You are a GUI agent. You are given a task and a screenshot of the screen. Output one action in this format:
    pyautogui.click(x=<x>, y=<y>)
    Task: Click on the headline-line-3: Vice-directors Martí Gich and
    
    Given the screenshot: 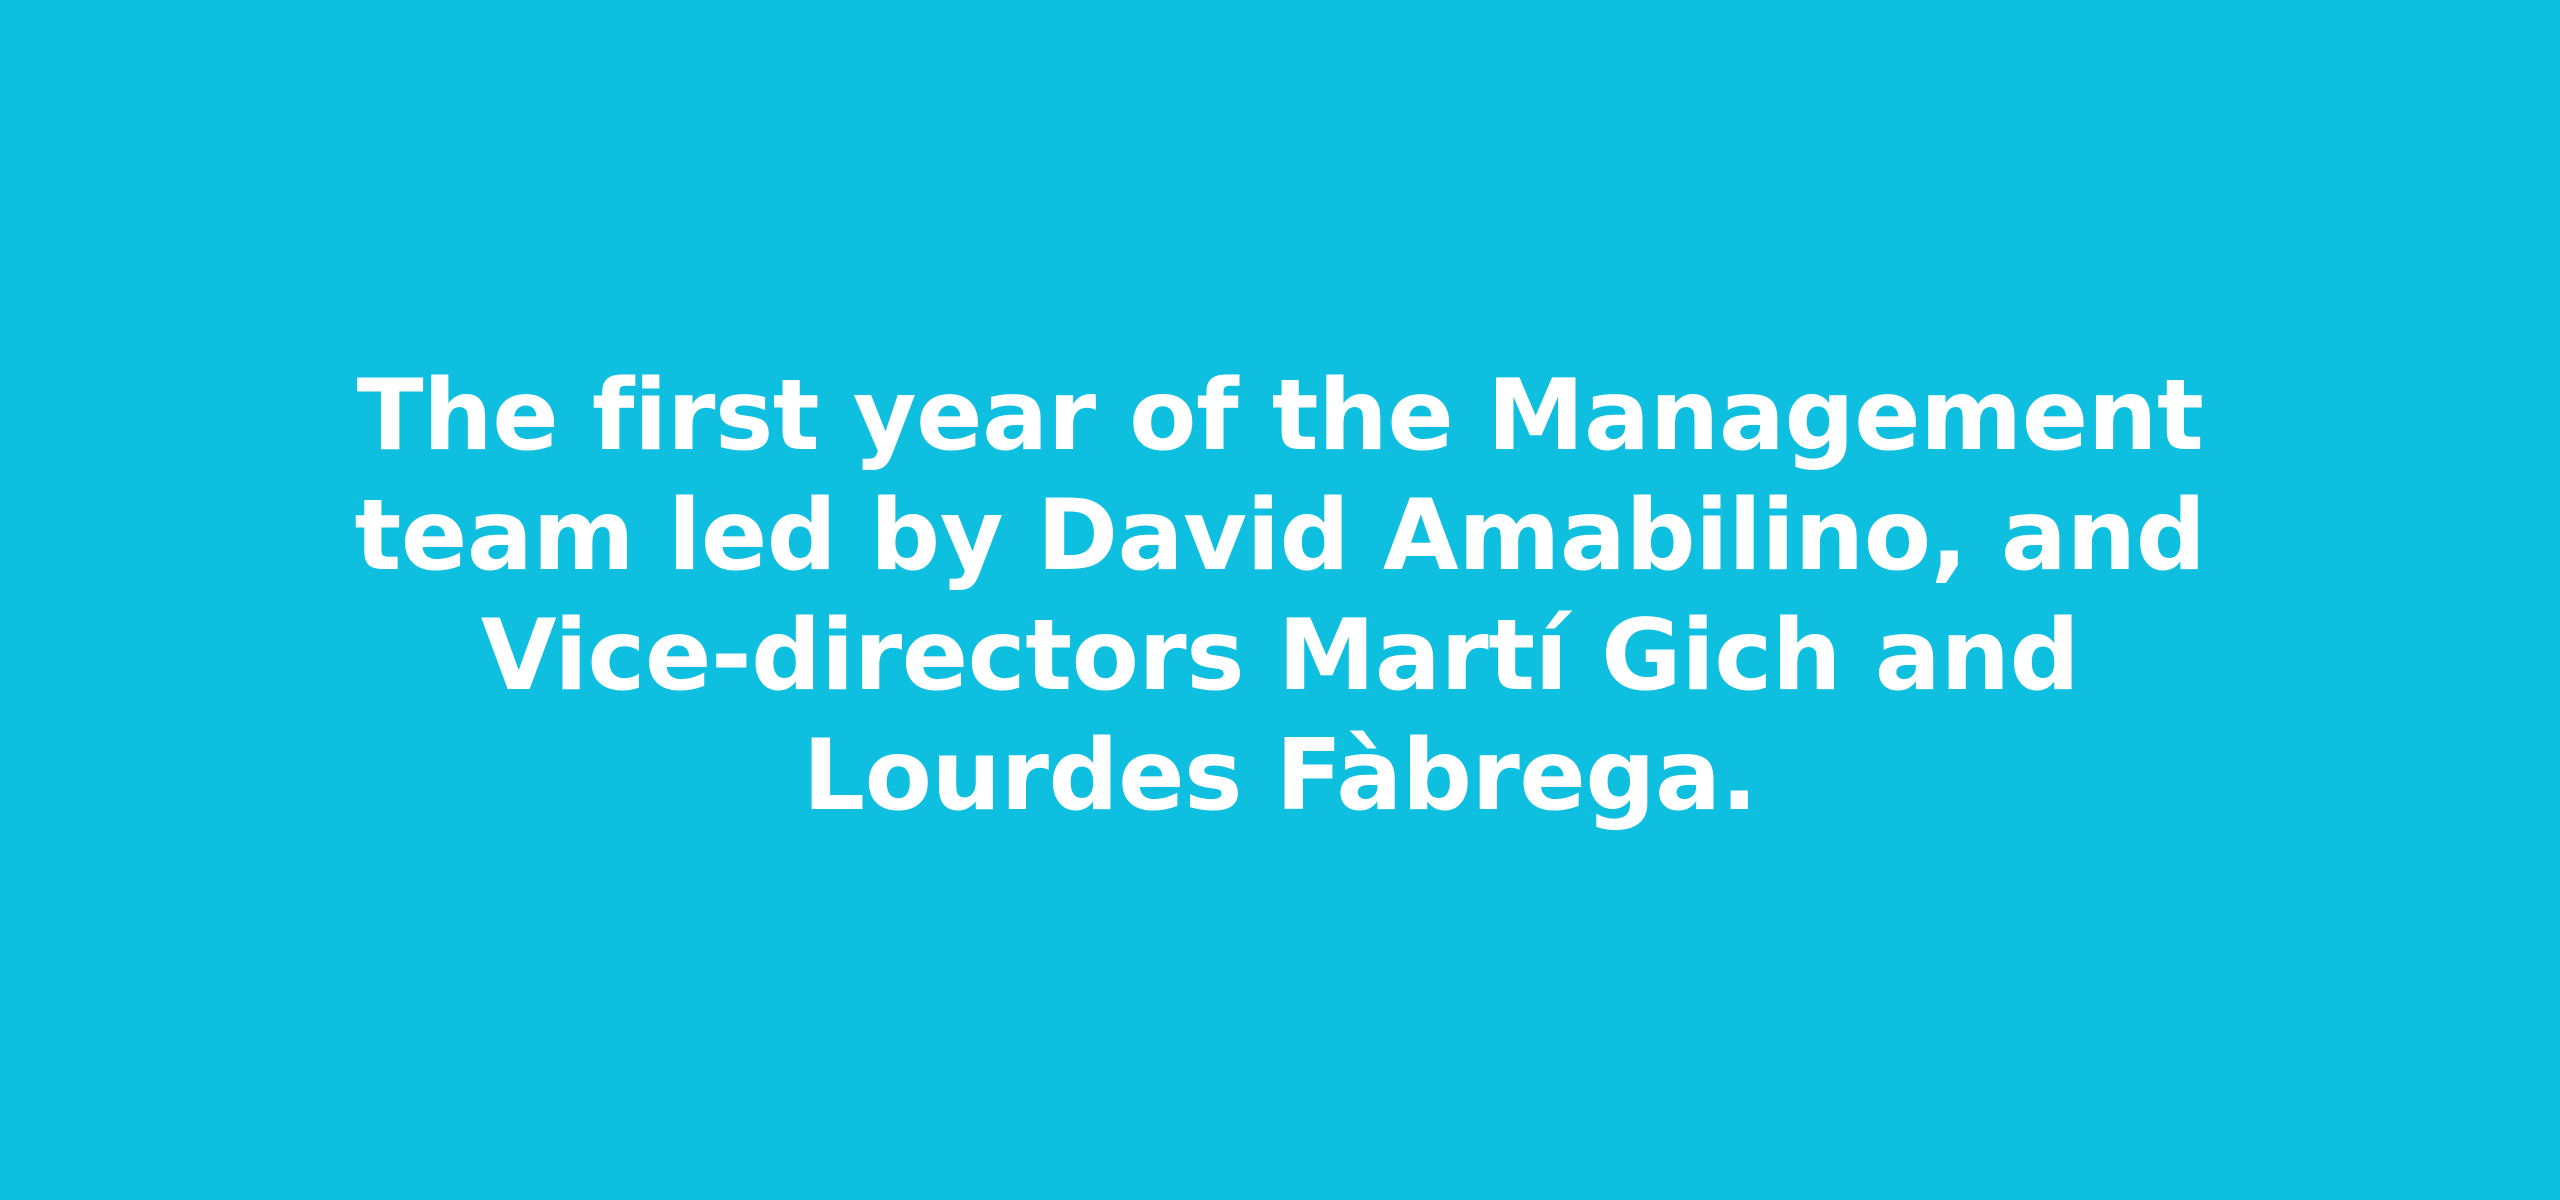 What is the action you would take?
    pyautogui.click(x=1280, y=656)
    